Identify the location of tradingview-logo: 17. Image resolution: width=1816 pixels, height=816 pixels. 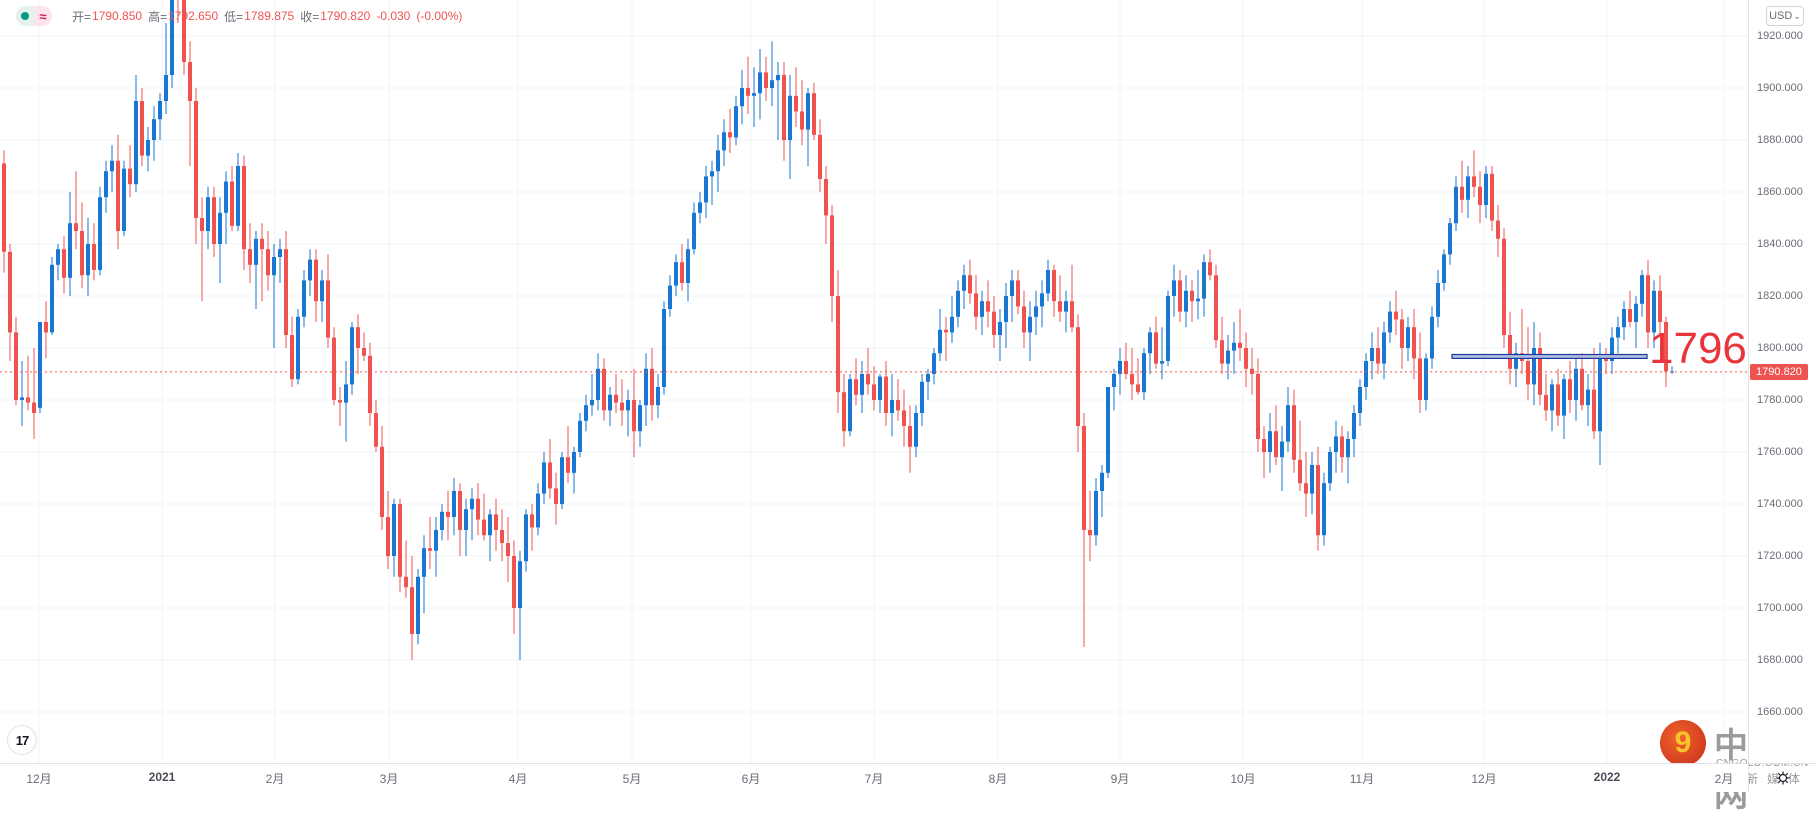
(22, 740).